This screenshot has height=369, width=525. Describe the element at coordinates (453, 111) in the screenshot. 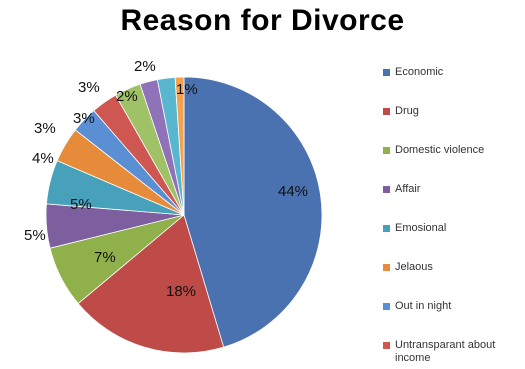

I see `legend-item-2: Drug` at that location.